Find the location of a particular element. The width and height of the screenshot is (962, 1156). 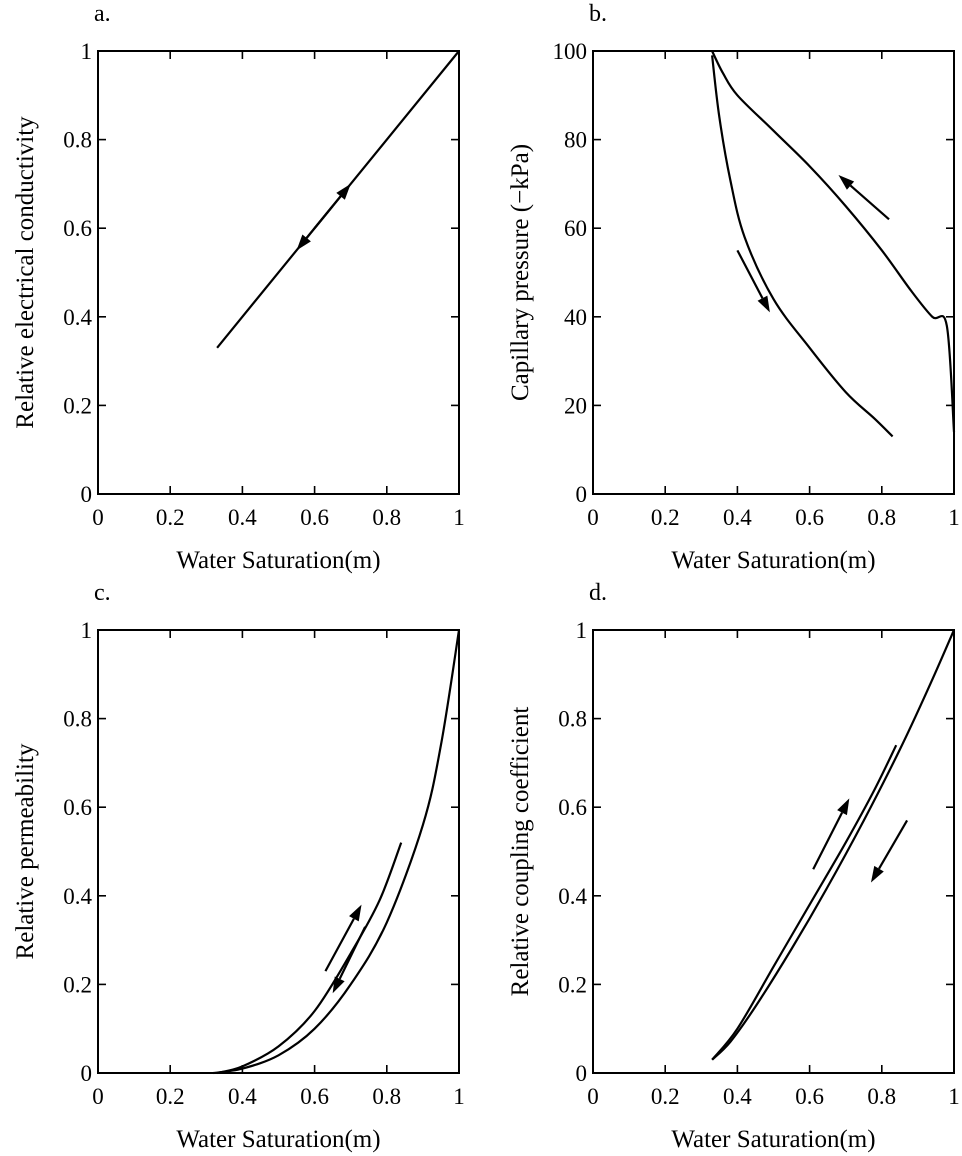

y-tick-label: 20 is located at coordinates (575, 405).